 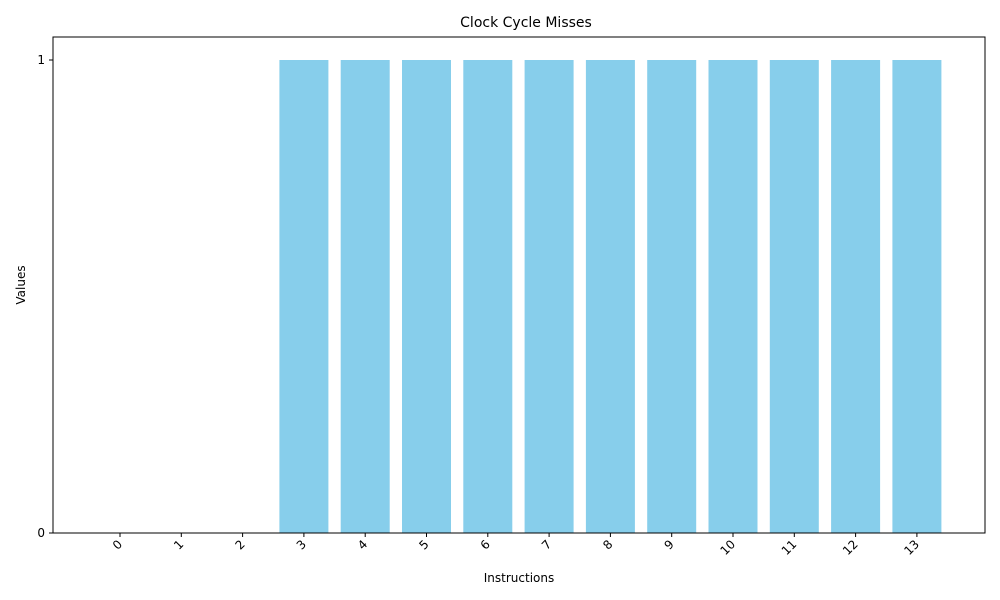 I want to click on y-ticks-group: 01, so click(x=45, y=296).